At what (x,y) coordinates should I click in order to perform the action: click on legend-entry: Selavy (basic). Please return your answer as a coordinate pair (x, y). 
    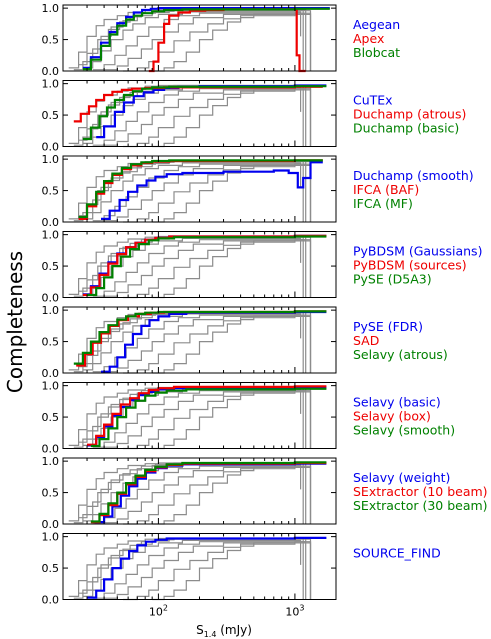
    Looking at the image, I should click on (397, 402).